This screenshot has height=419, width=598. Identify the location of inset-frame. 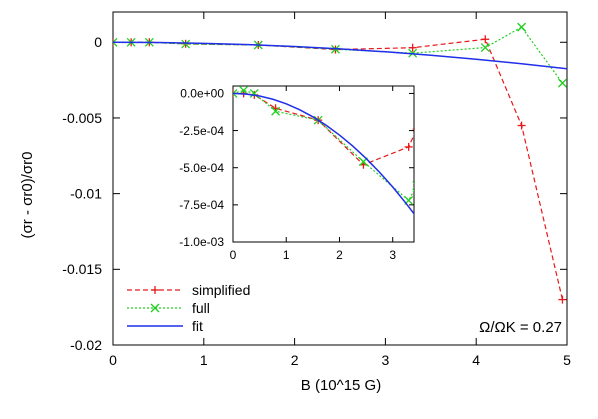
(323, 164).